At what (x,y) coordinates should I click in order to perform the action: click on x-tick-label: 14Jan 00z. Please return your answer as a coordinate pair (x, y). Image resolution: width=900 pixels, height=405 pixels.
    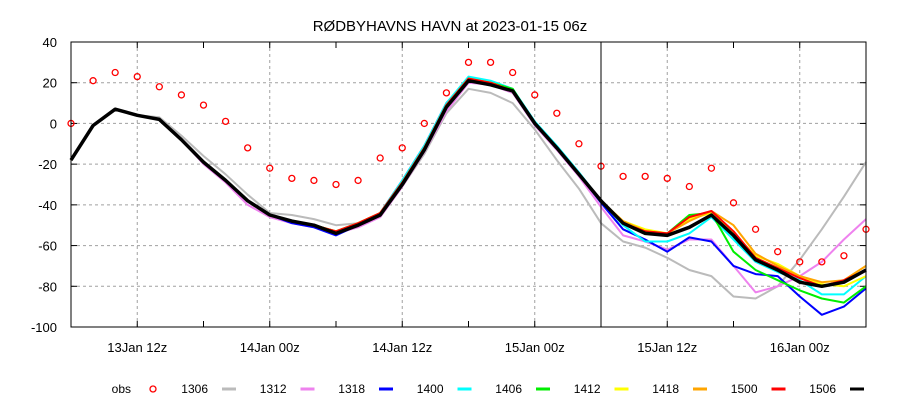
    Looking at the image, I should click on (270, 347).